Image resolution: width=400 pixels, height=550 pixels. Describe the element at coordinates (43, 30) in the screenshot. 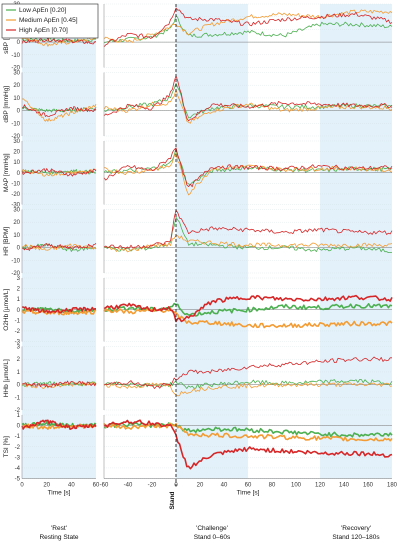

I see `legend-label: High ApEn [0.70]` at that location.